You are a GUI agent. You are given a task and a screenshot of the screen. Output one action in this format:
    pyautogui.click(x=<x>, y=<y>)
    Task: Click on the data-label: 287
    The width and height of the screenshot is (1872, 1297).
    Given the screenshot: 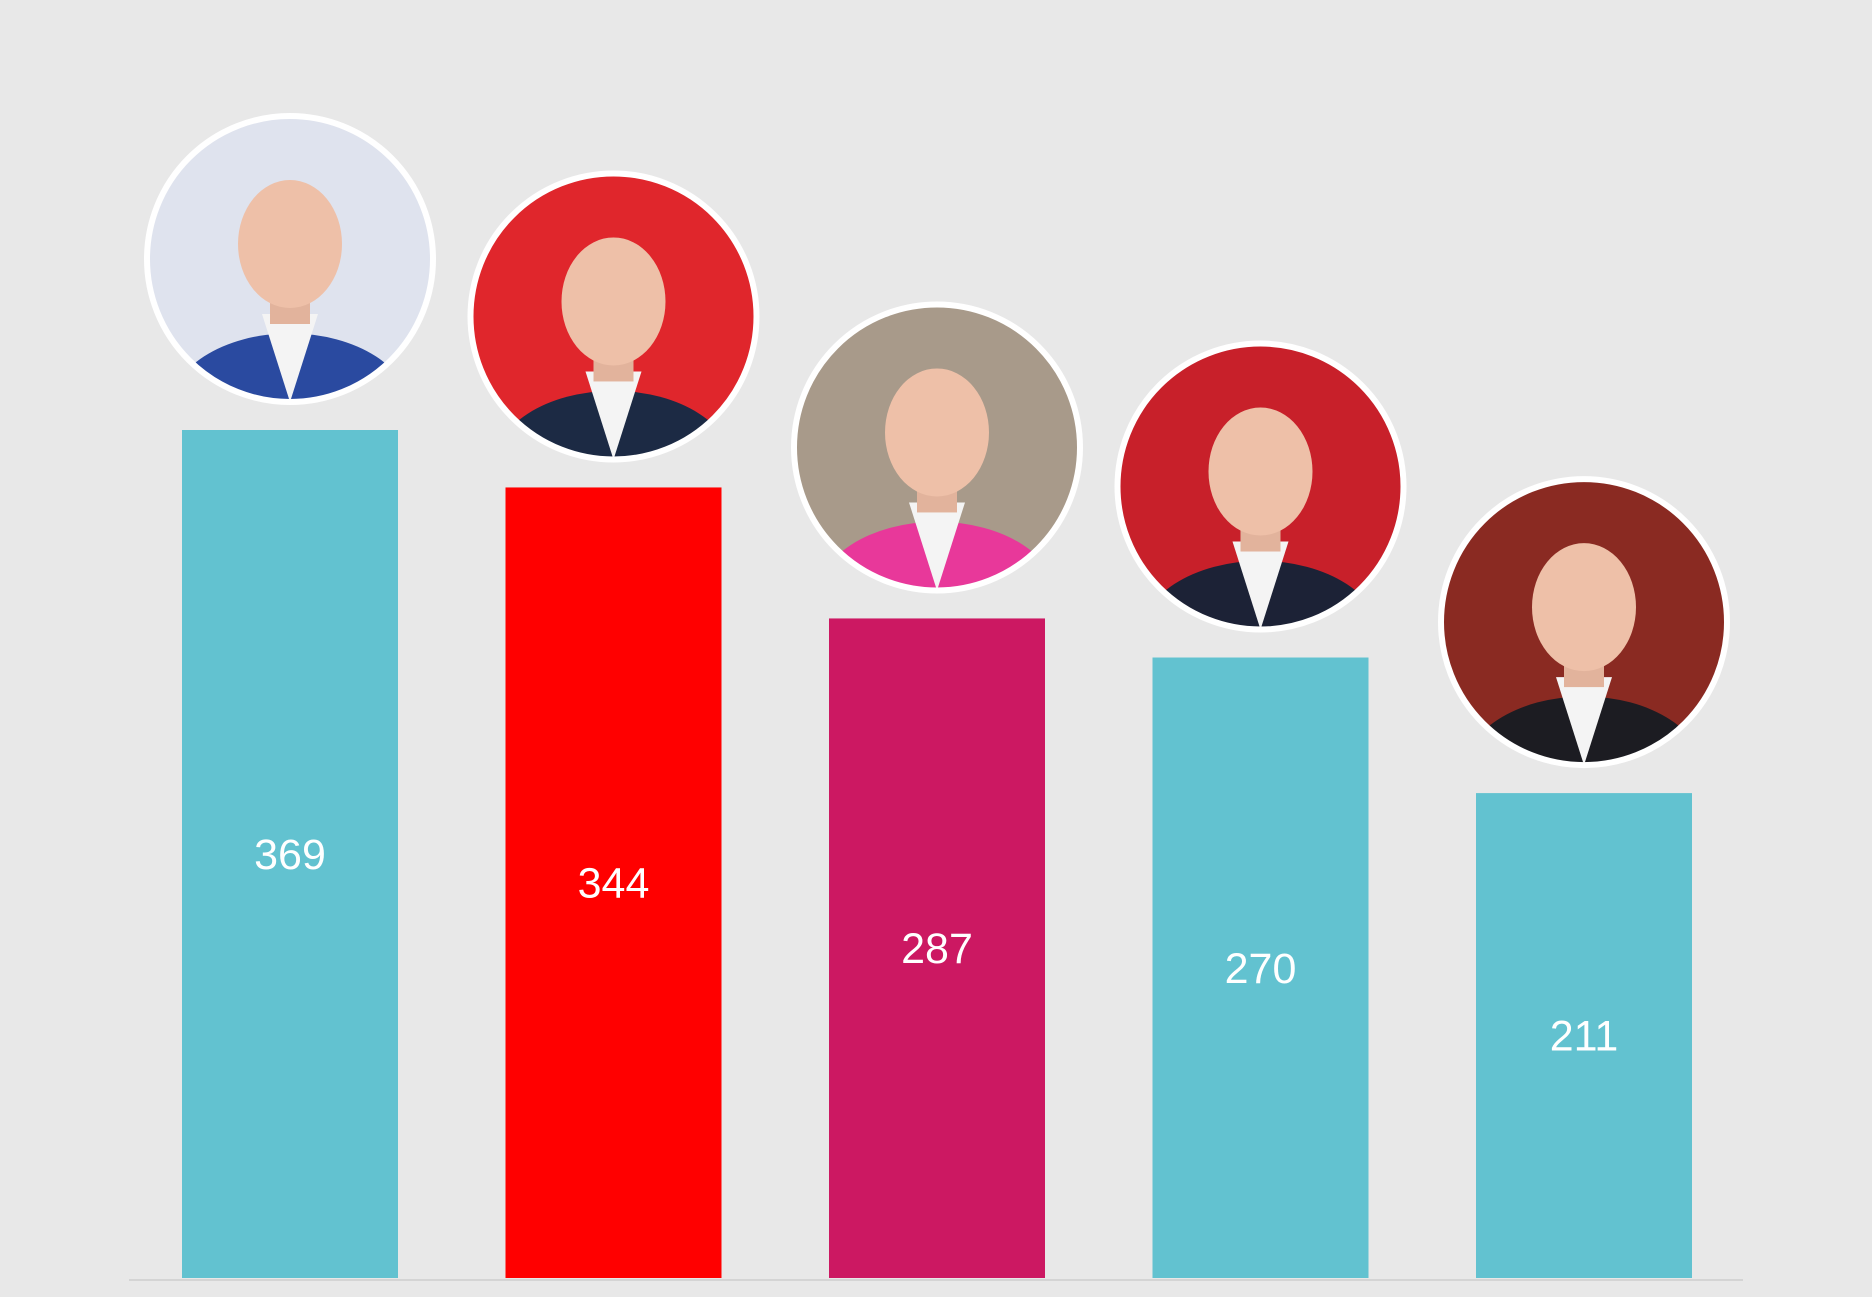 What is the action you would take?
    pyautogui.click(x=937, y=949)
    